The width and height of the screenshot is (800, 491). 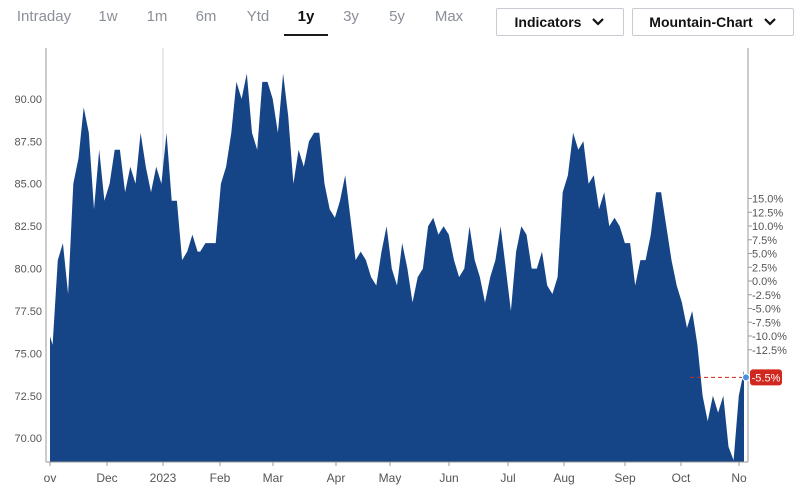 I want to click on x-tick-label: Sep, so click(x=625, y=478).